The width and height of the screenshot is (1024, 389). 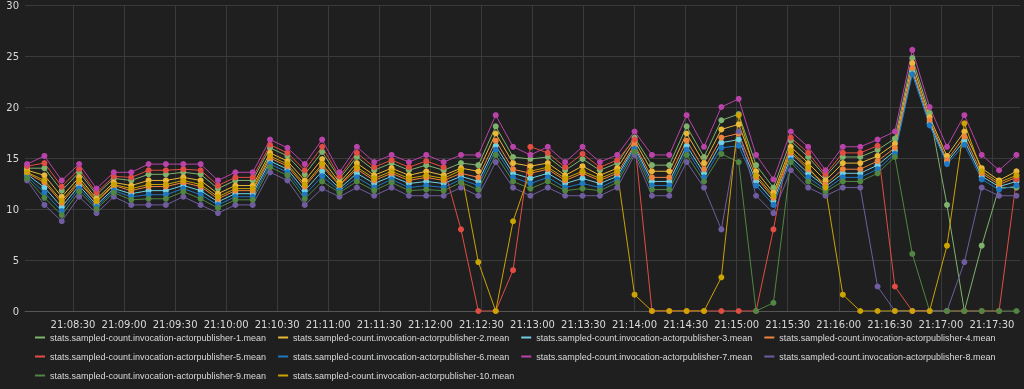 What do you see at coordinates (890, 324) in the screenshot?
I see `x-tick-label: 21:16:30` at bounding box center [890, 324].